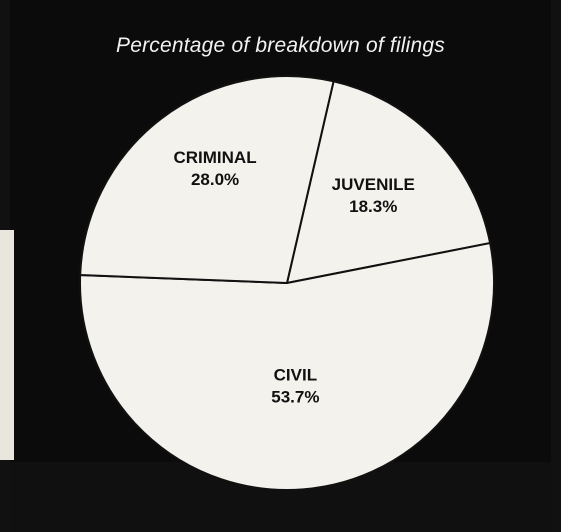  What do you see at coordinates (7, 345) in the screenshot?
I see `page-edge-strip` at bounding box center [7, 345].